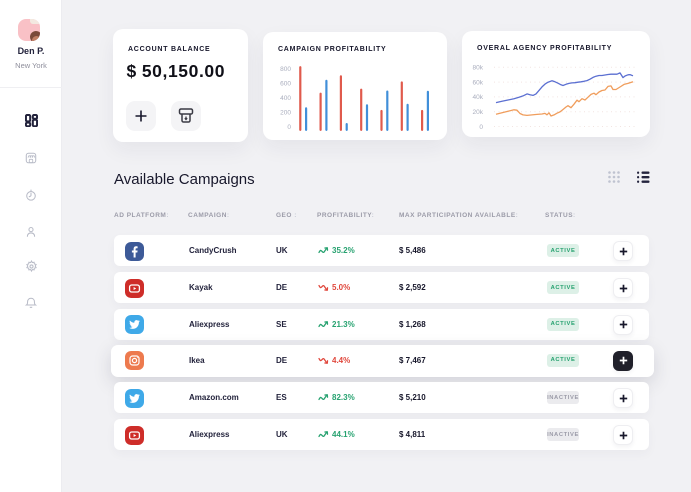  Describe the element at coordinates (285, 84) in the screenshot. I see `svg-text: 600` at that location.